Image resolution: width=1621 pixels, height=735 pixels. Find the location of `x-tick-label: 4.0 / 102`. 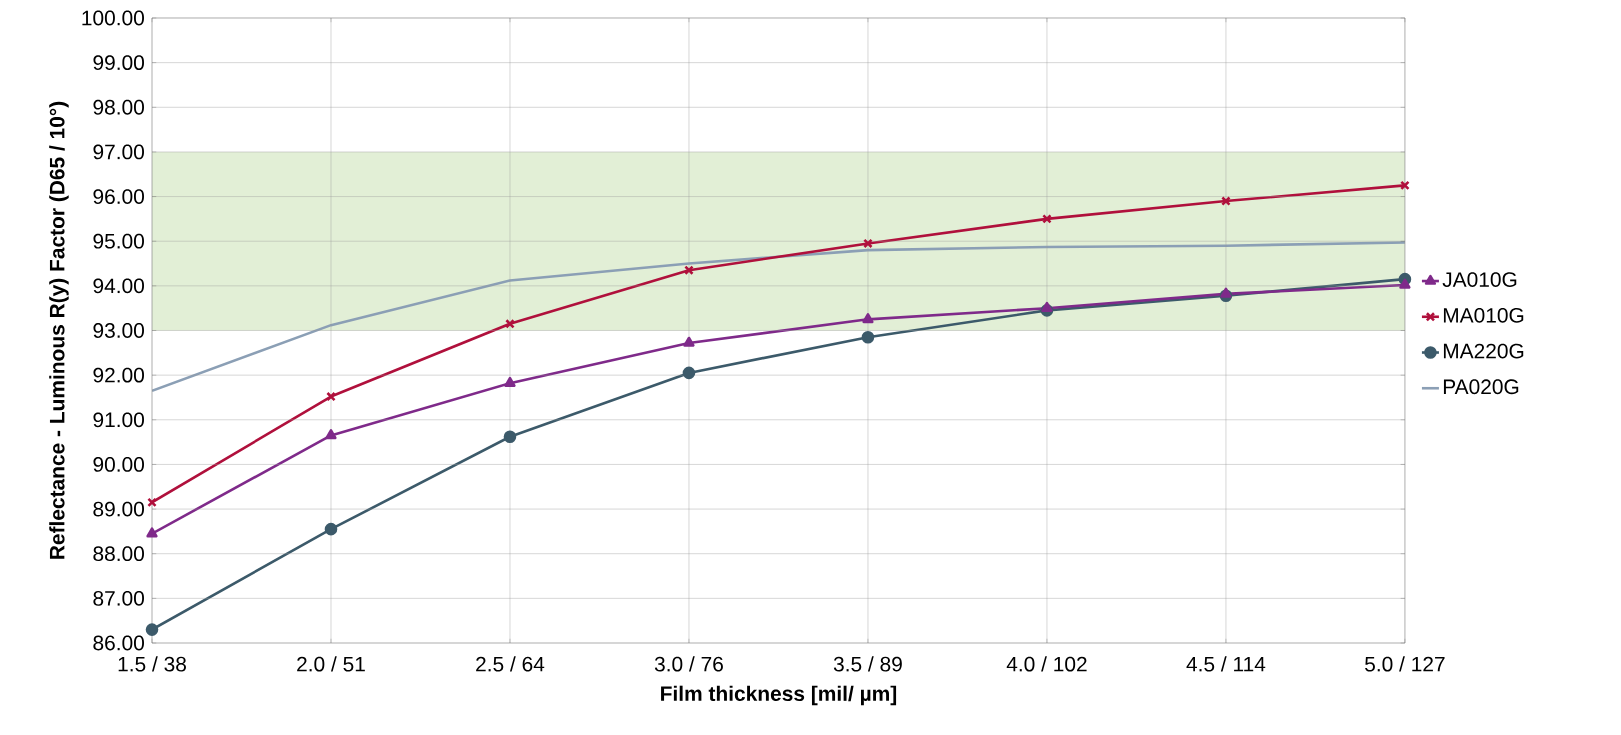

x-tick-label: 4.0 / 102 is located at coordinates (1046, 664).